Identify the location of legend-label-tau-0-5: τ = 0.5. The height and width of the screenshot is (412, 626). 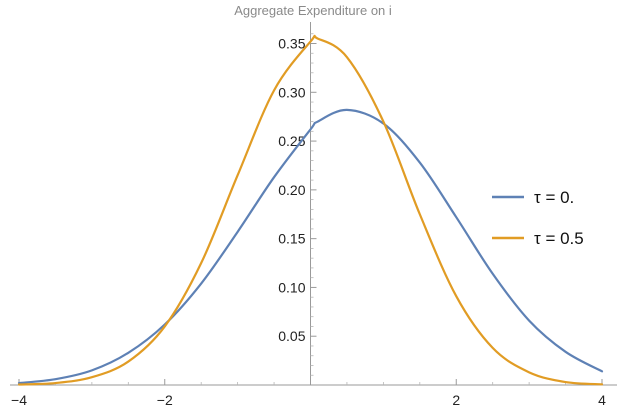
(559, 238).